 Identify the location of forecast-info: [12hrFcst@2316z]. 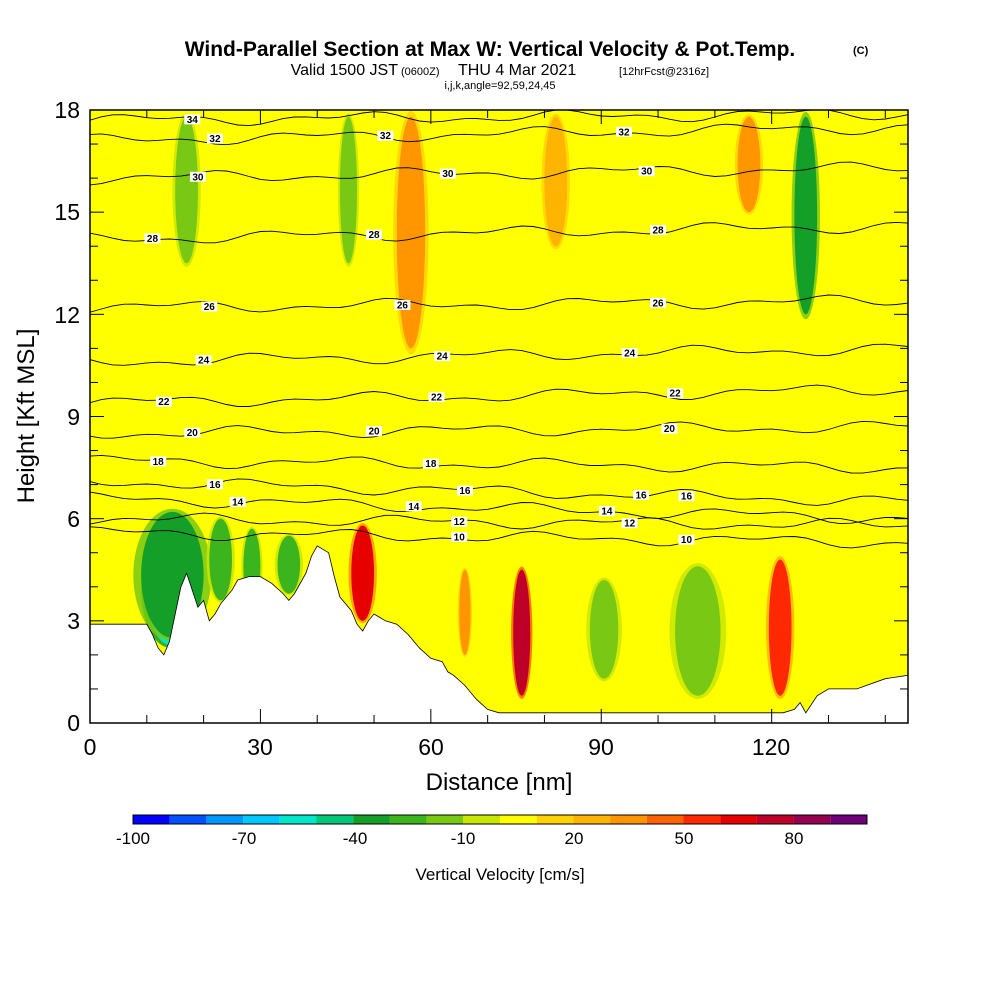
(664, 72).